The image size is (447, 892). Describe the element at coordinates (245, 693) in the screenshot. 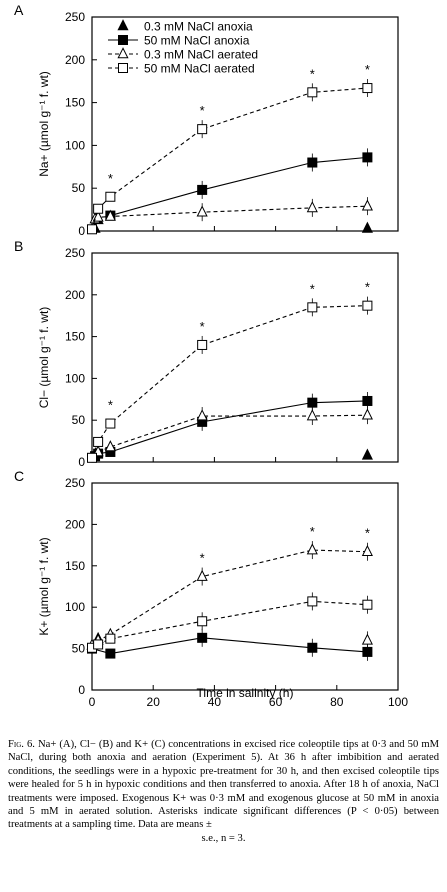

I see `x-axis-label: Time in salinity (h)` at that location.